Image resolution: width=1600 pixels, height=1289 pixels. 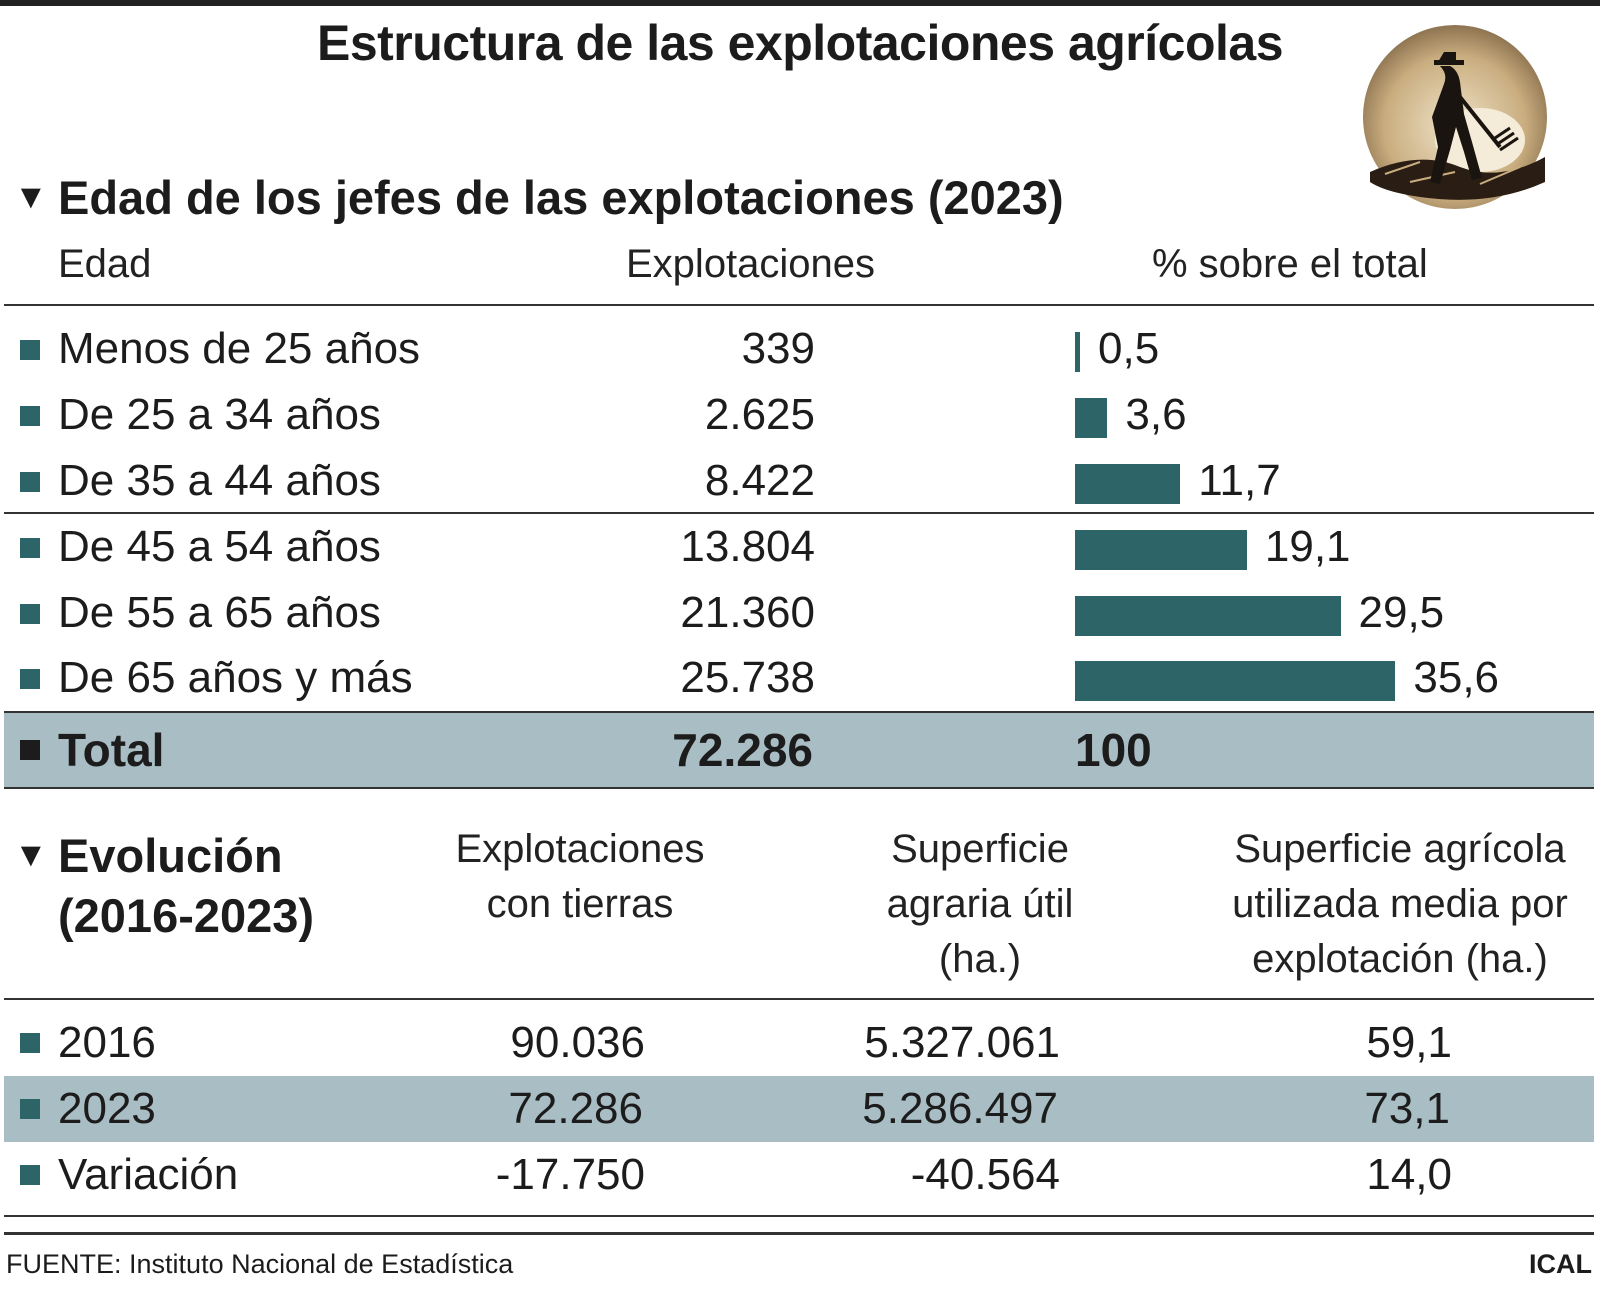 What do you see at coordinates (239, 348) in the screenshot?
I see `row-label: Menos de 25 años` at bounding box center [239, 348].